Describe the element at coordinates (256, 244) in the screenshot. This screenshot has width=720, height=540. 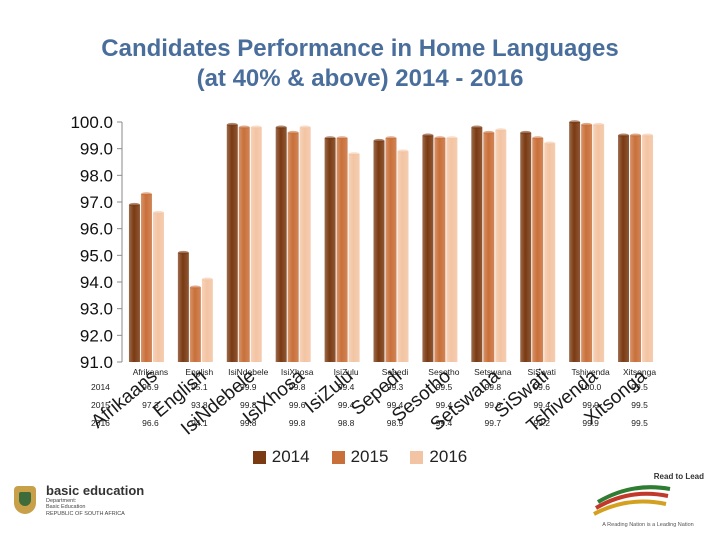
I see `bar-2016-isindebele` at that location.